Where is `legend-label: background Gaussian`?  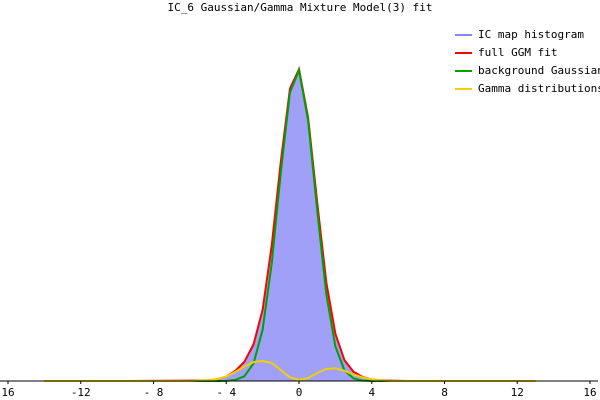 legend-label: background Gaussian is located at coordinates (539, 70).